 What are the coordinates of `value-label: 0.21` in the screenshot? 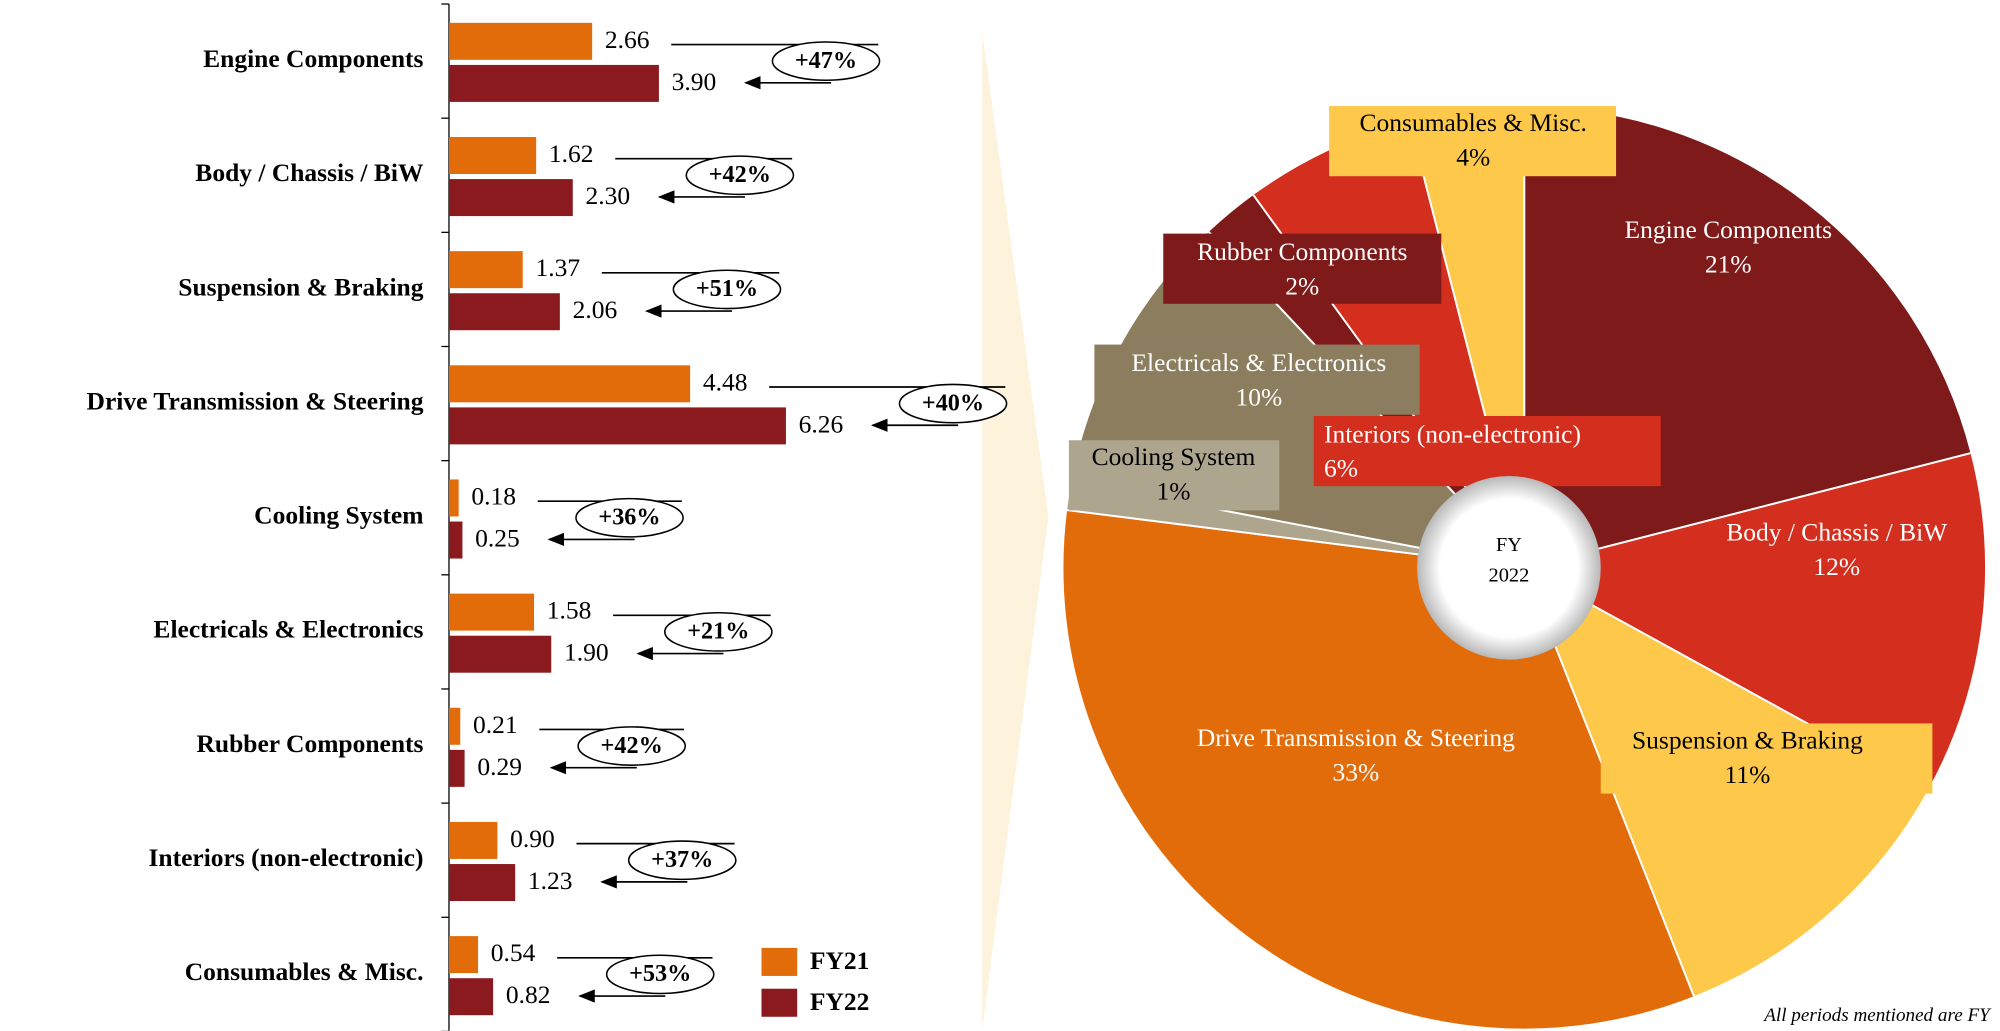 It's located at (495, 724).